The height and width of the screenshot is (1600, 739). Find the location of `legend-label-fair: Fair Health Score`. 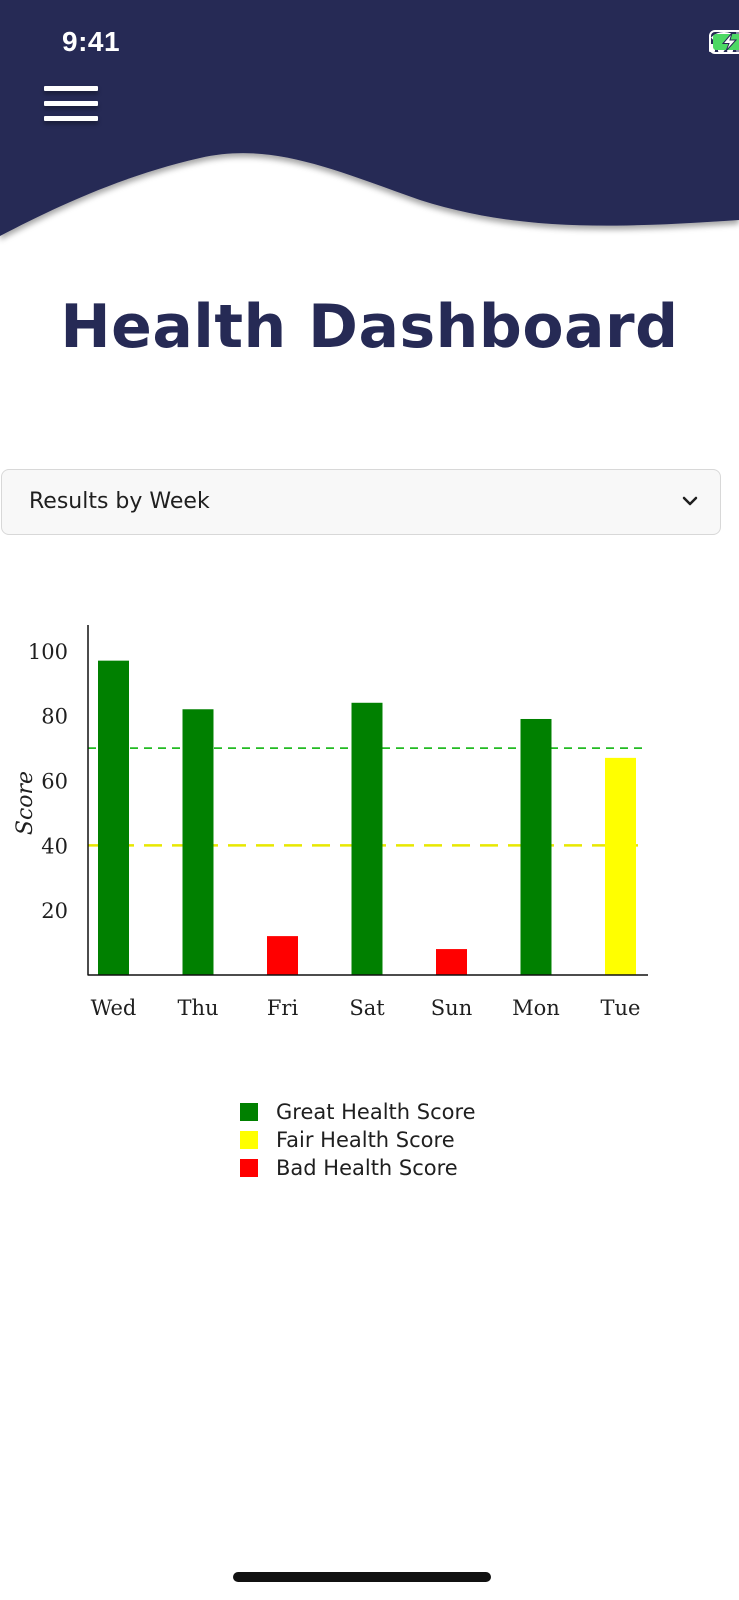

legend-label-fair: Fair Health Score is located at coordinates (365, 1140).